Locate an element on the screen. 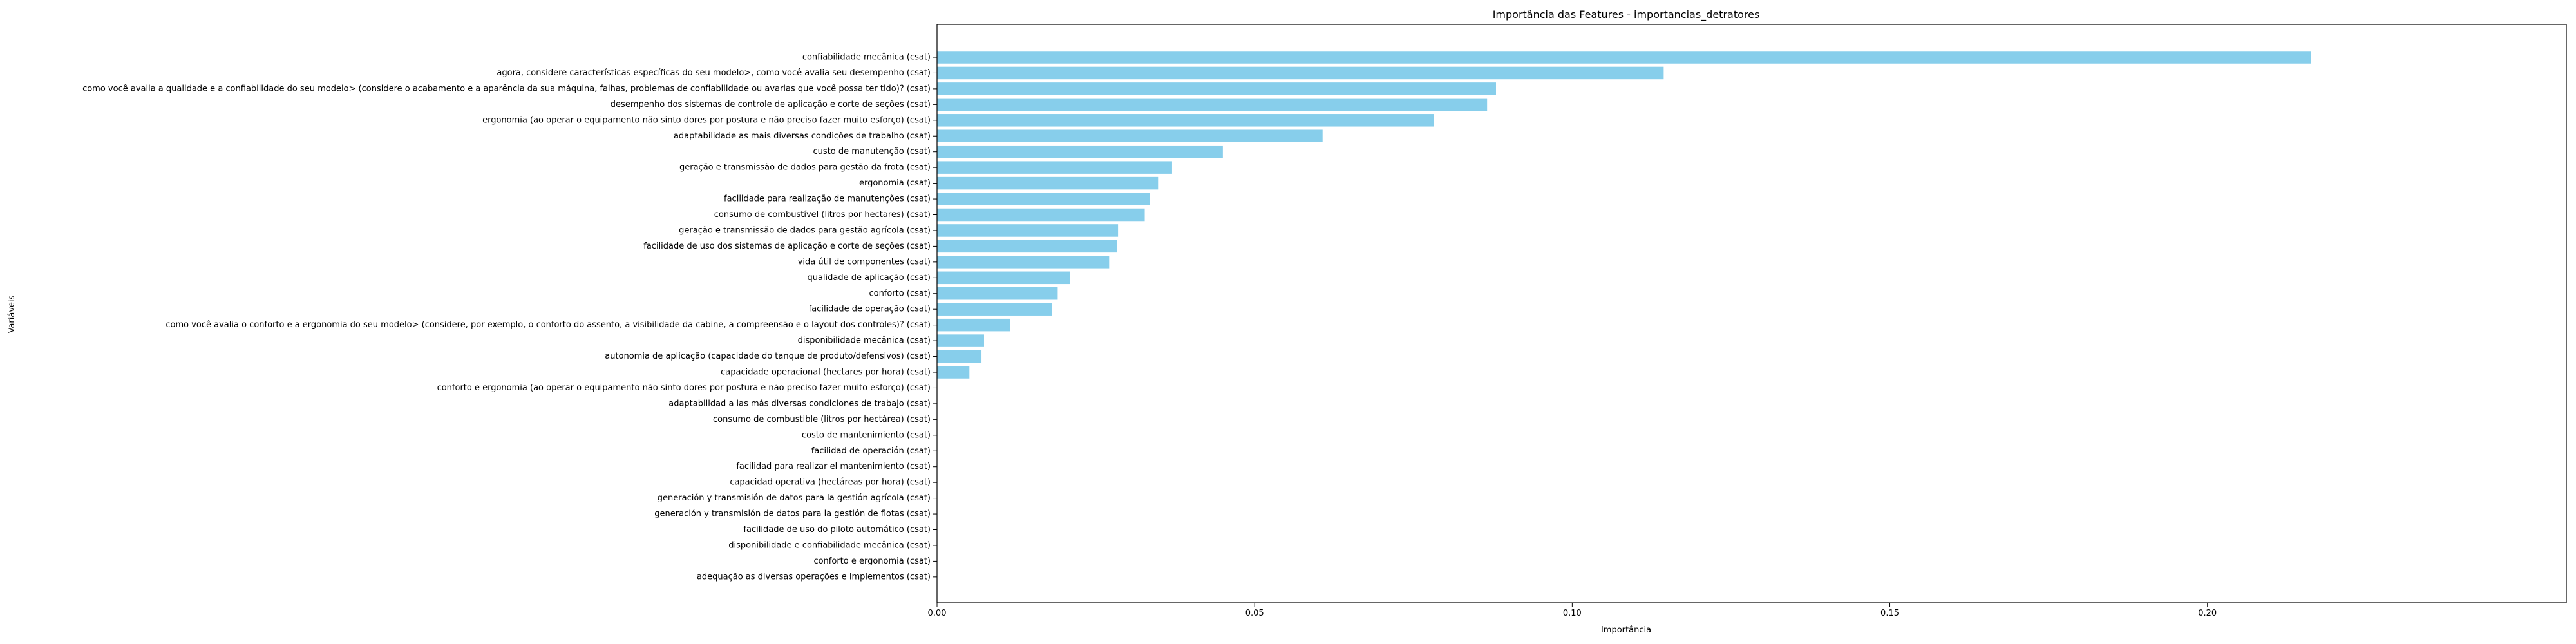 The image size is (2576, 644). x-tick-label: 0.05 is located at coordinates (1254, 613).